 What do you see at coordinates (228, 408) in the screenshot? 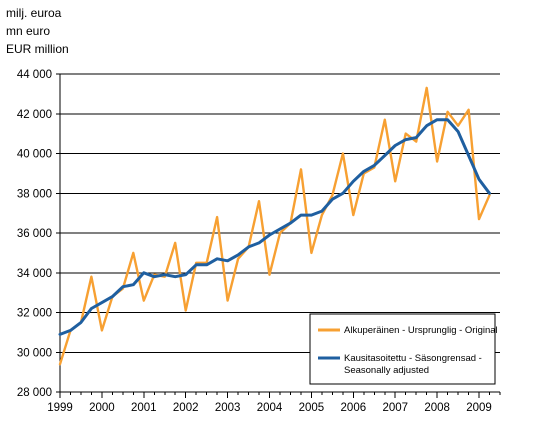
I see `x-tick-label: 2003` at bounding box center [228, 408].